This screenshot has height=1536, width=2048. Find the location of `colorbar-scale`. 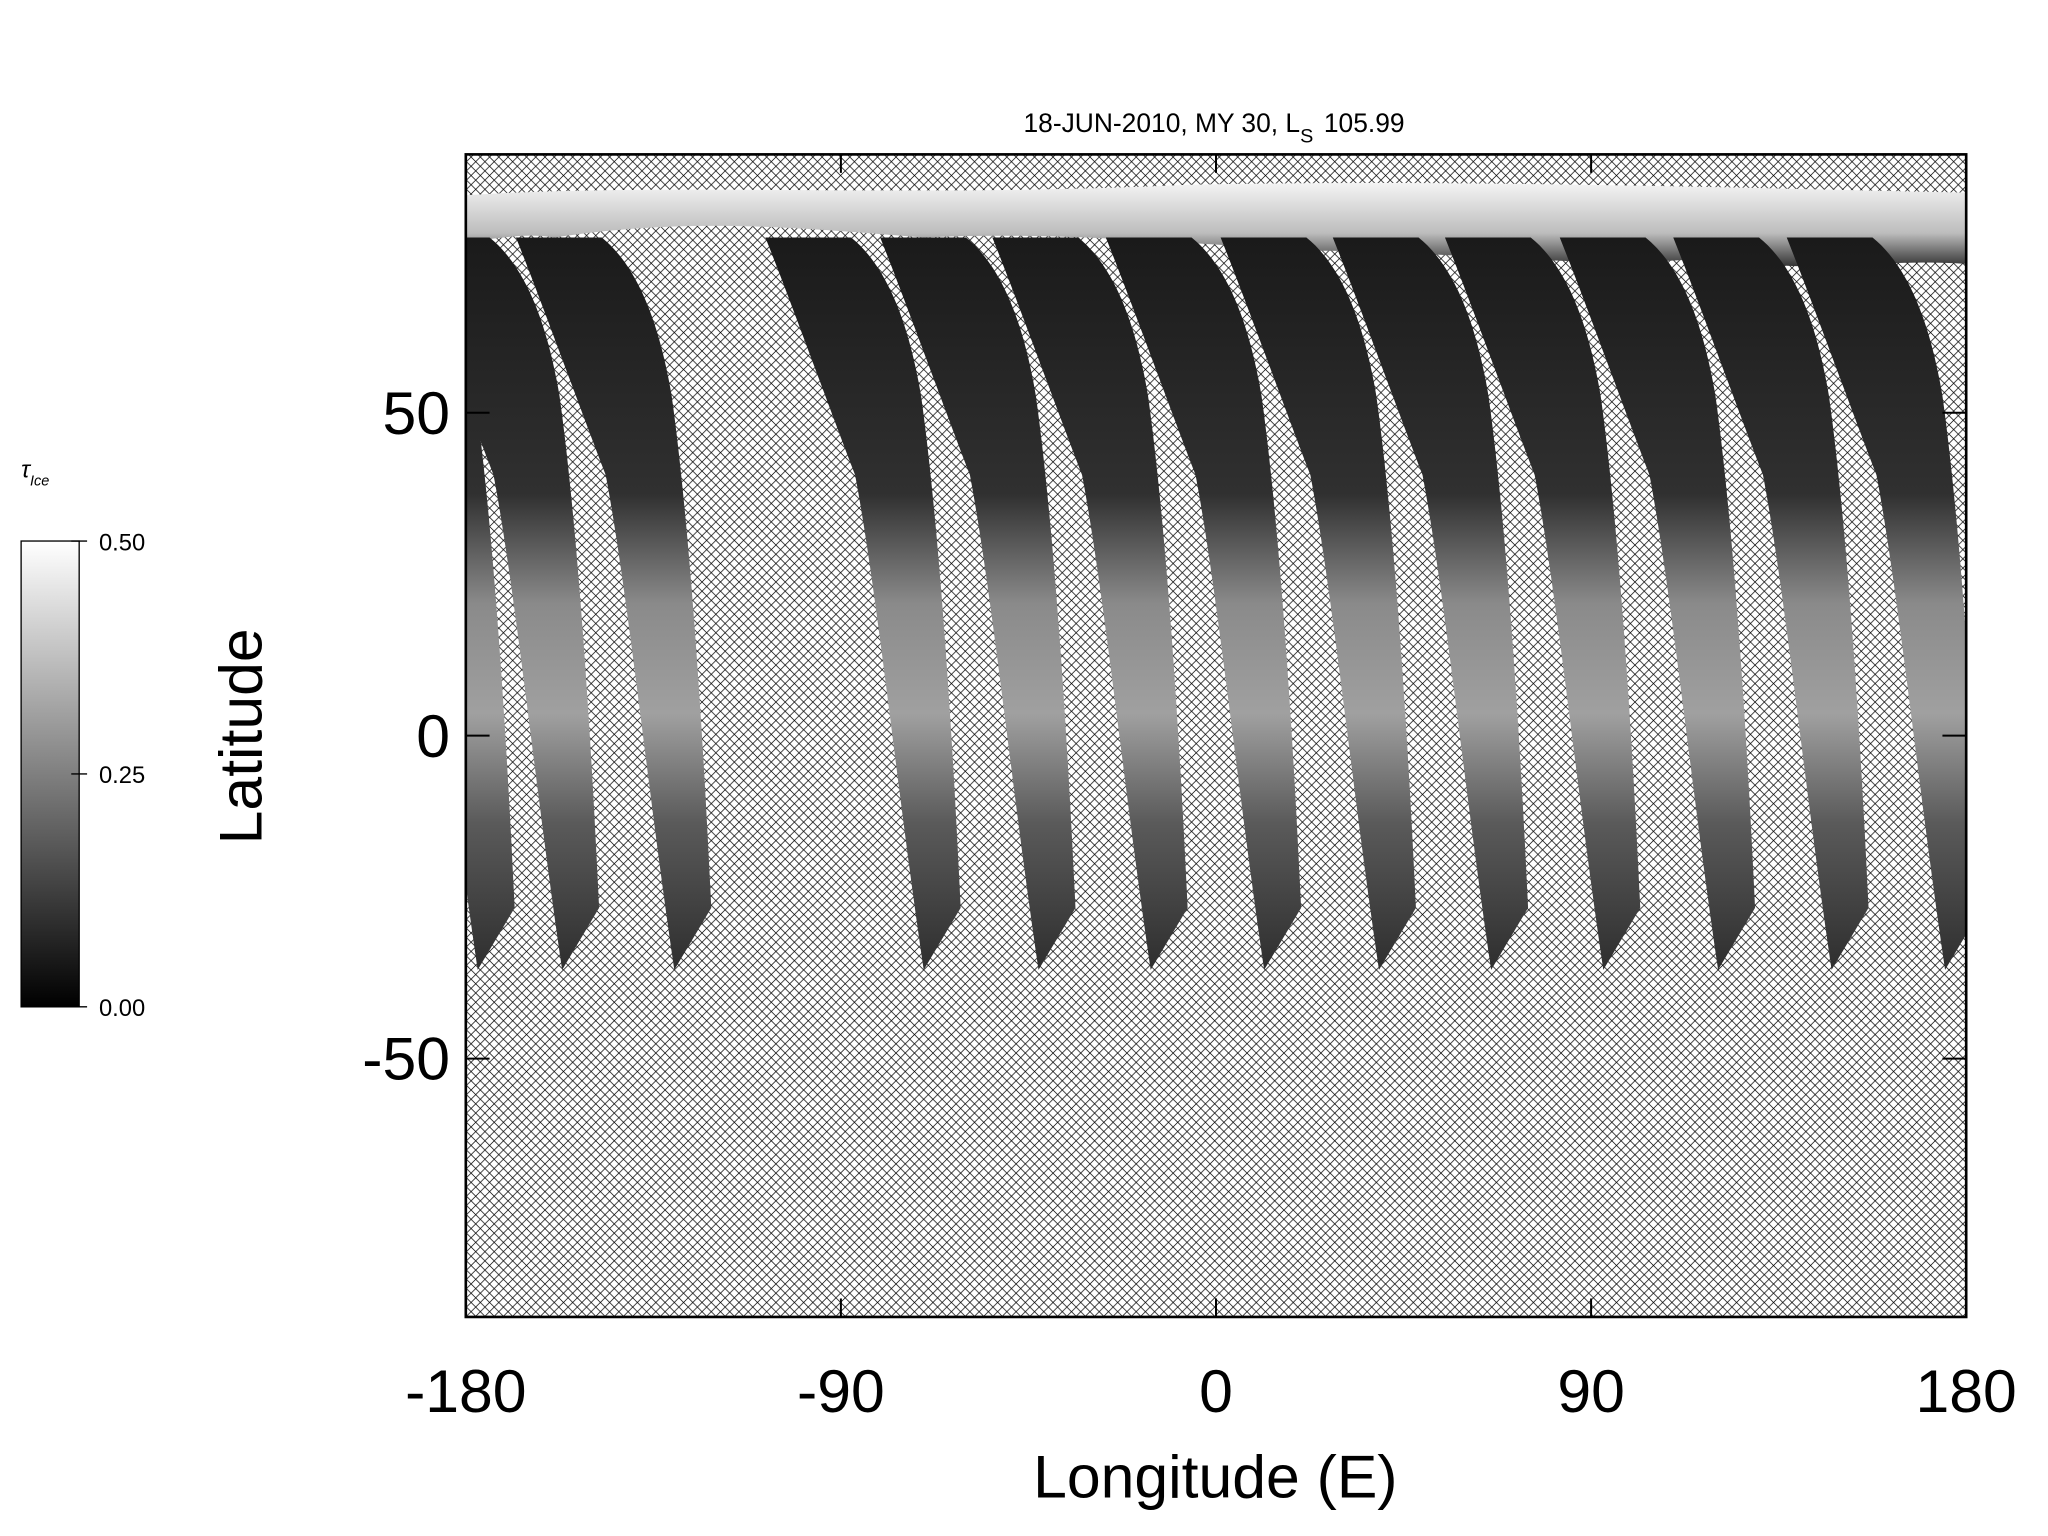

colorbar-scale is located at coordinates (50, 774).